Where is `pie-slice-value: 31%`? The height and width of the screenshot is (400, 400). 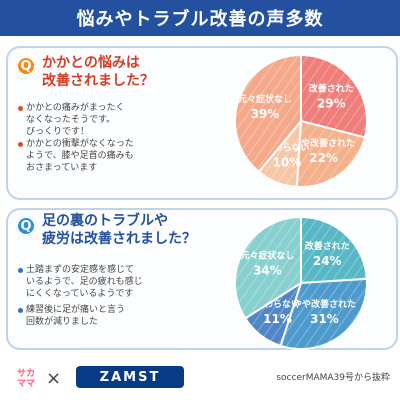 pie-slice-value: 31% is located at coordinates (324, 319).